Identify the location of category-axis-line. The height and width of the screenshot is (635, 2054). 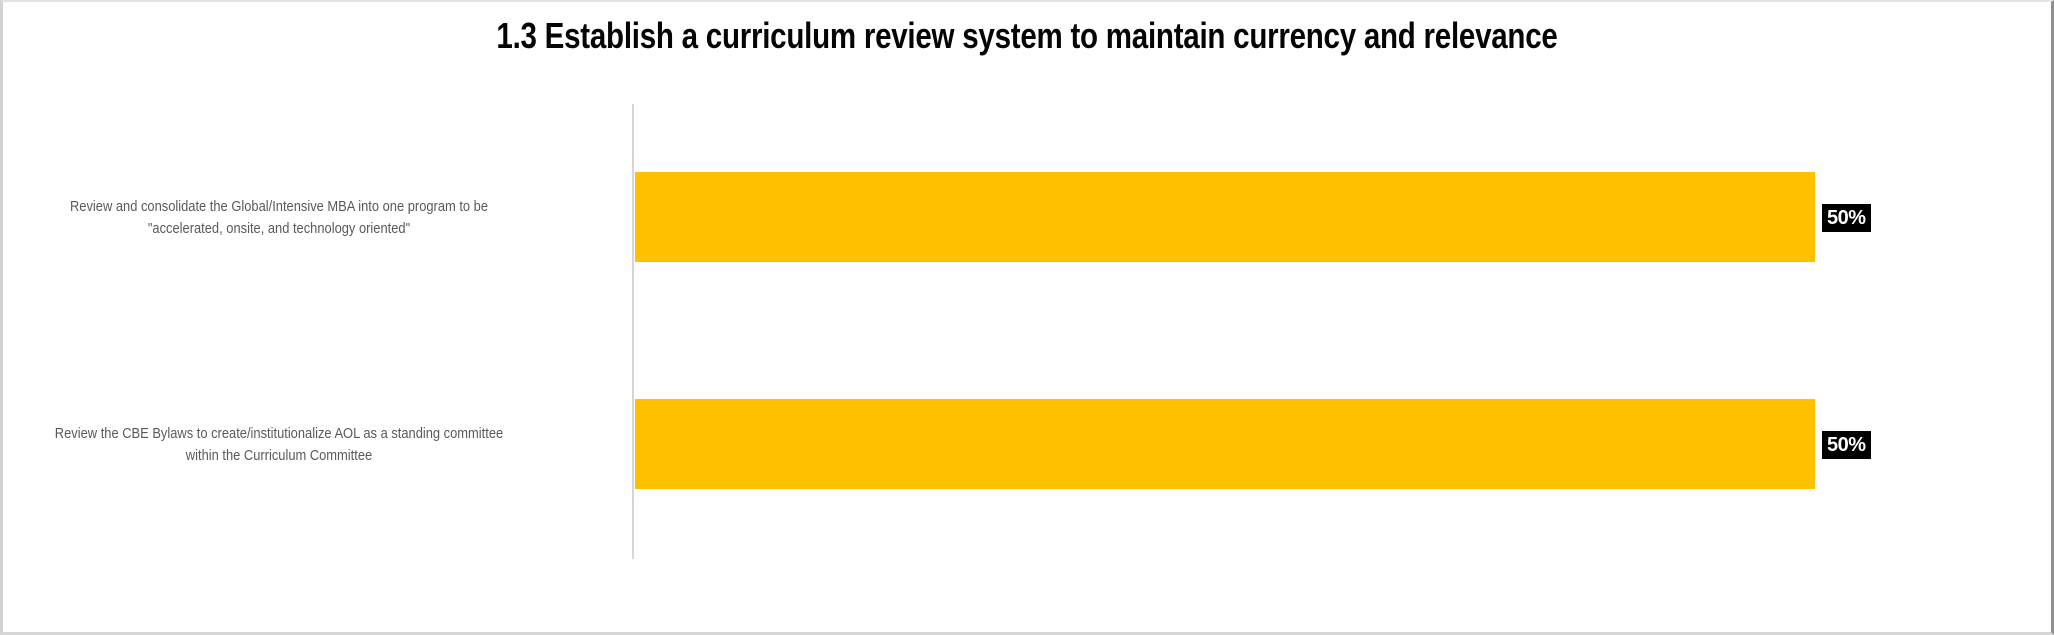
(633, 331).